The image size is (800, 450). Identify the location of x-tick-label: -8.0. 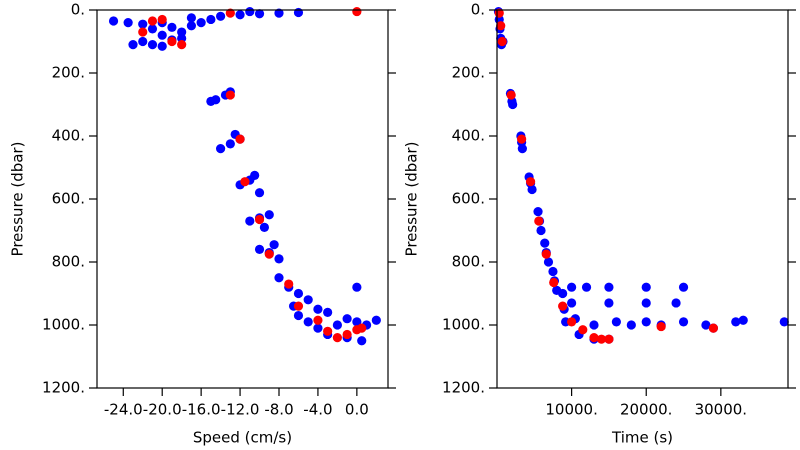
(278, 410).